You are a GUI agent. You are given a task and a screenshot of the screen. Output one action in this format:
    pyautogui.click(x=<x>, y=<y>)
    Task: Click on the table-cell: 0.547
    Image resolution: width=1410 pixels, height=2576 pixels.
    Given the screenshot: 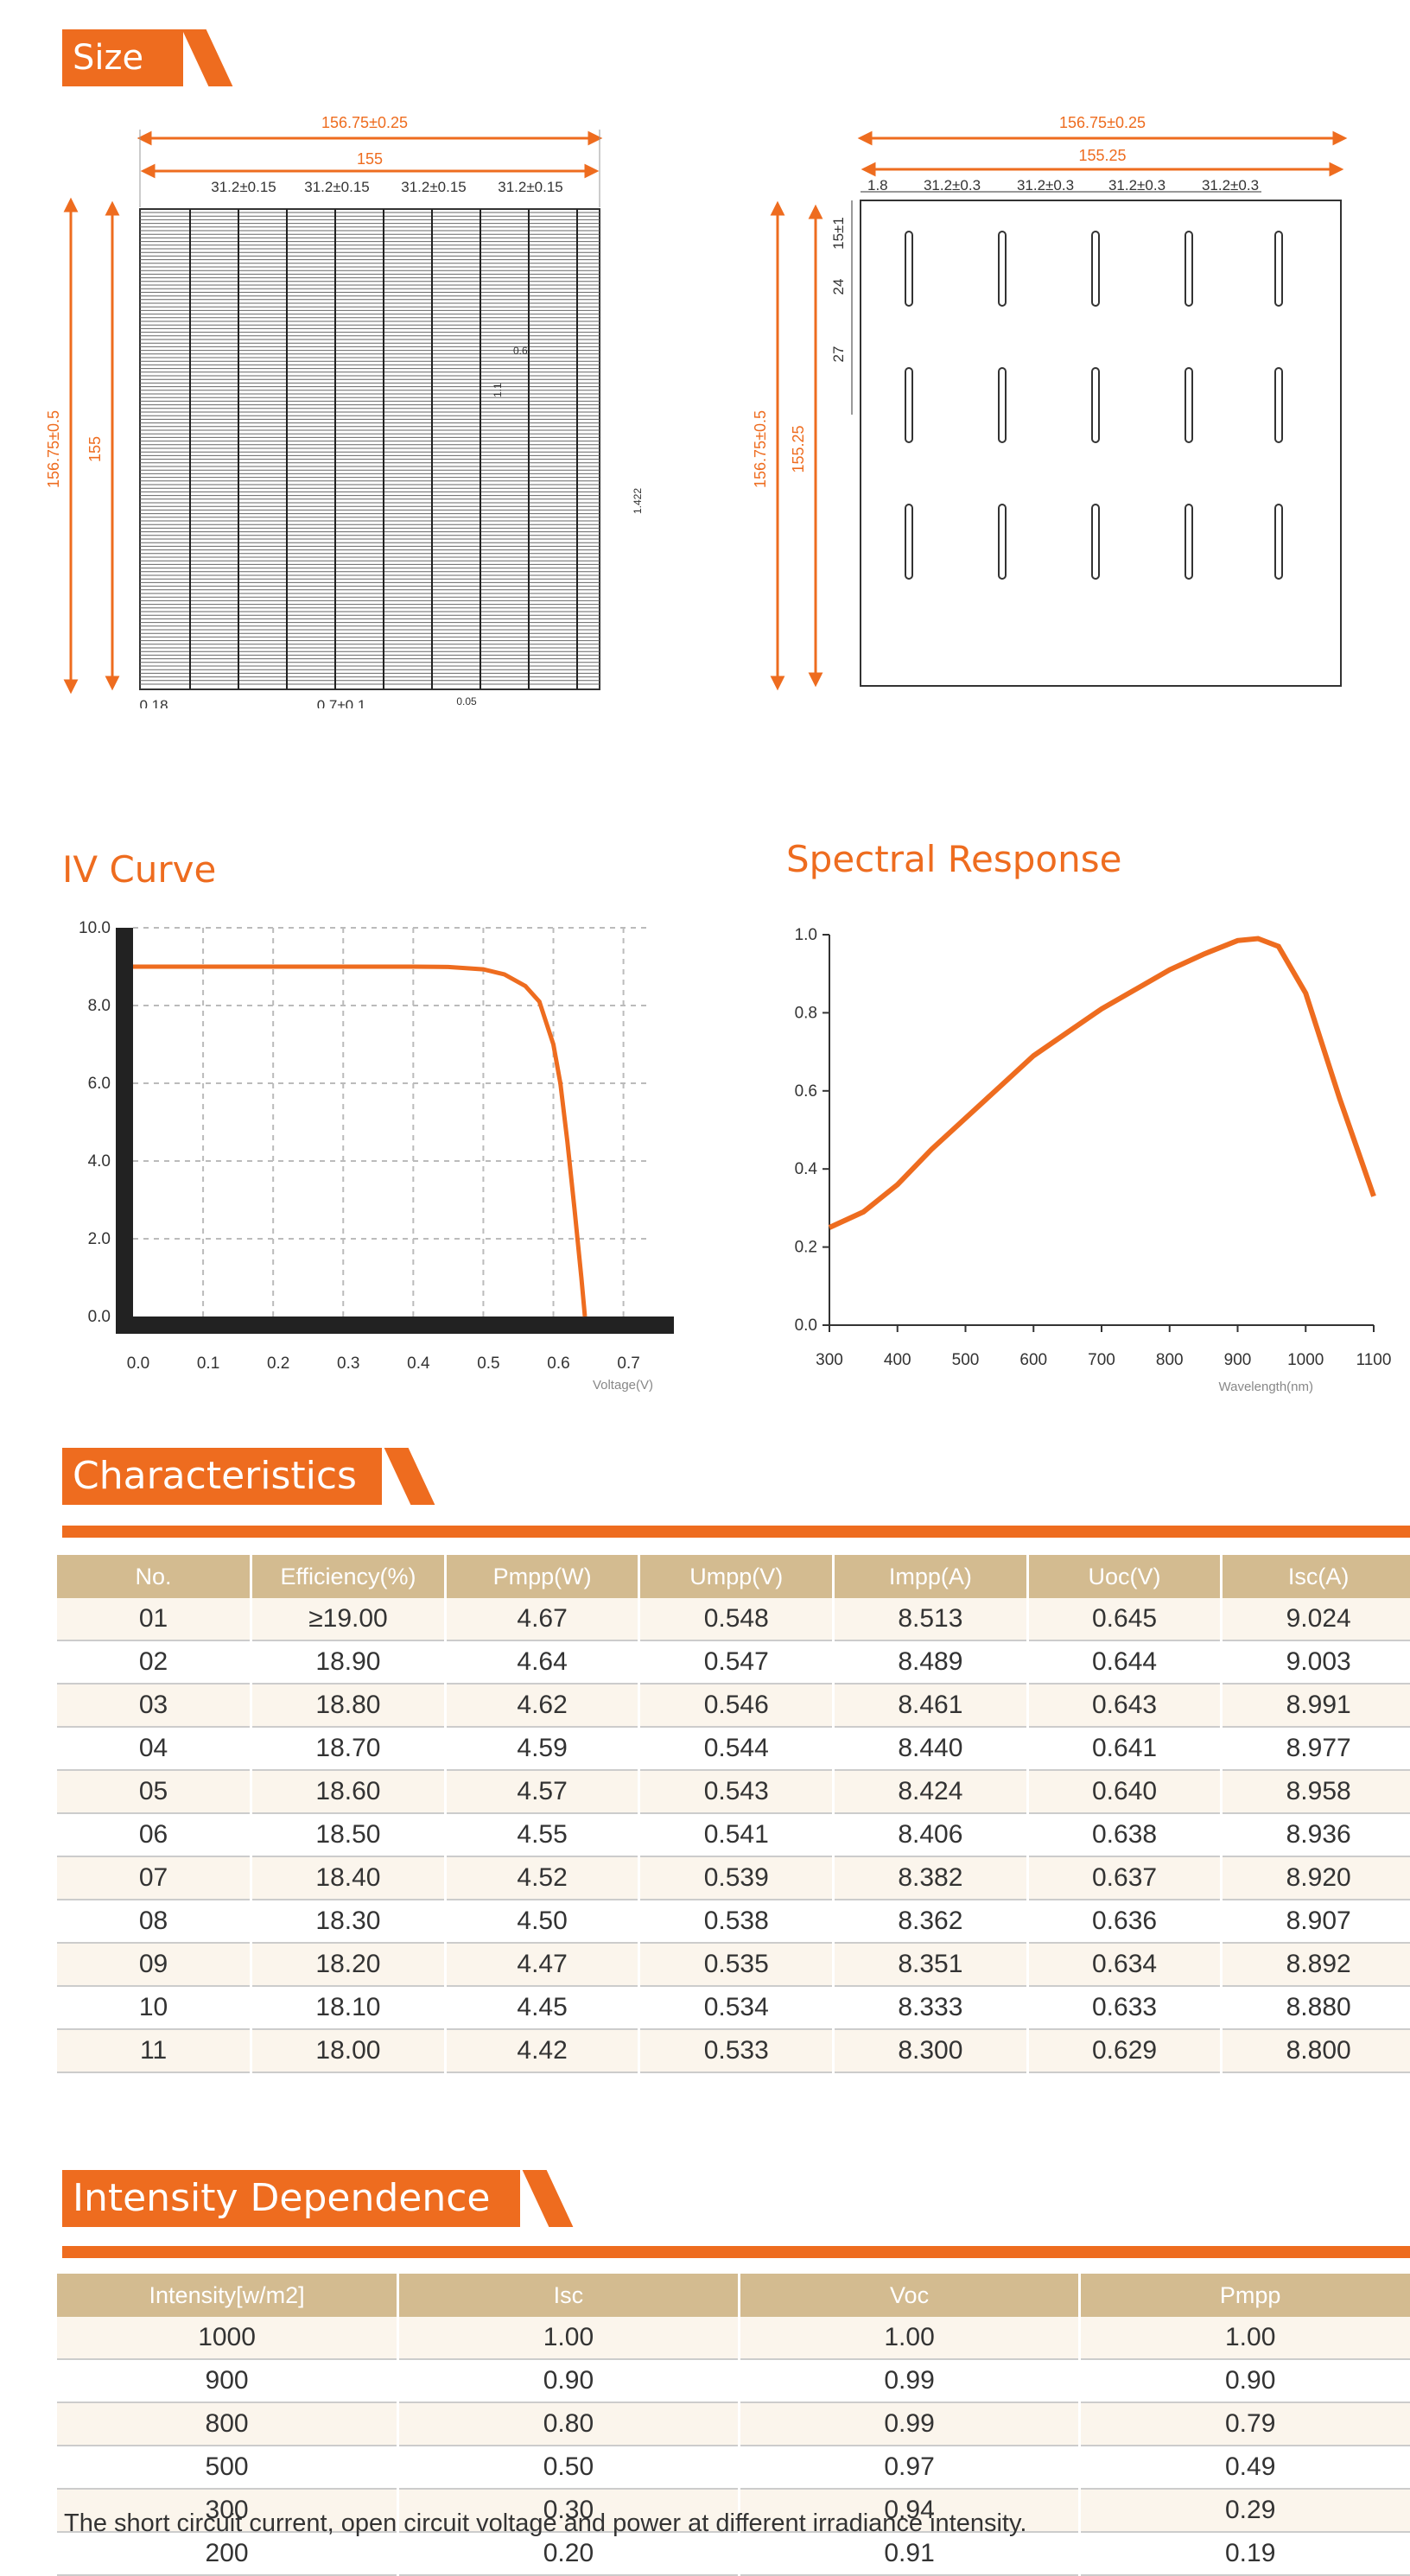 What is the action you would take?
    pyautogui.click(x=736, y=1662)
    